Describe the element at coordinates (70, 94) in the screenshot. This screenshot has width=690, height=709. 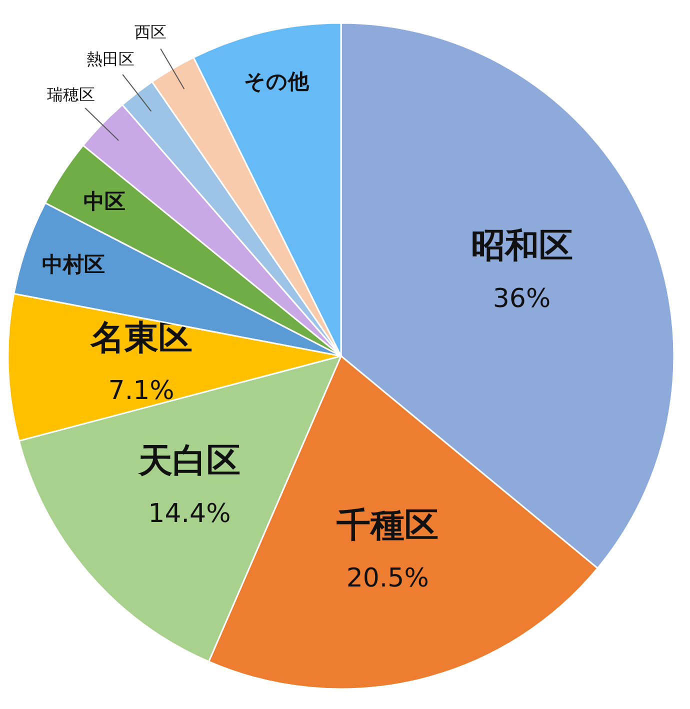
I see `slice-label: 瑞穂区` at that location.